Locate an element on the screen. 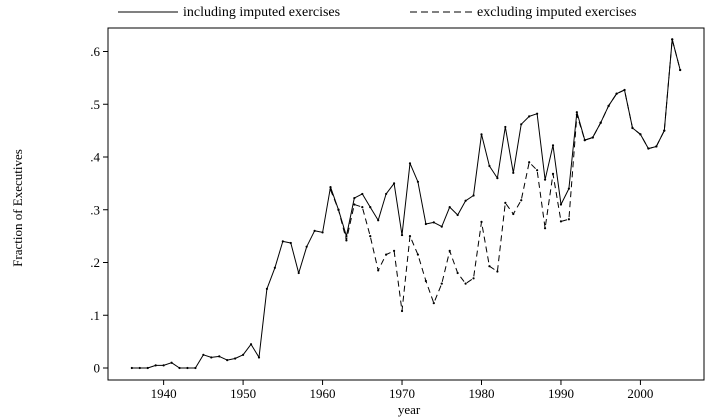 The image size is (719, 417). y-tick-label: .5 is located at coordinates (95, 104).